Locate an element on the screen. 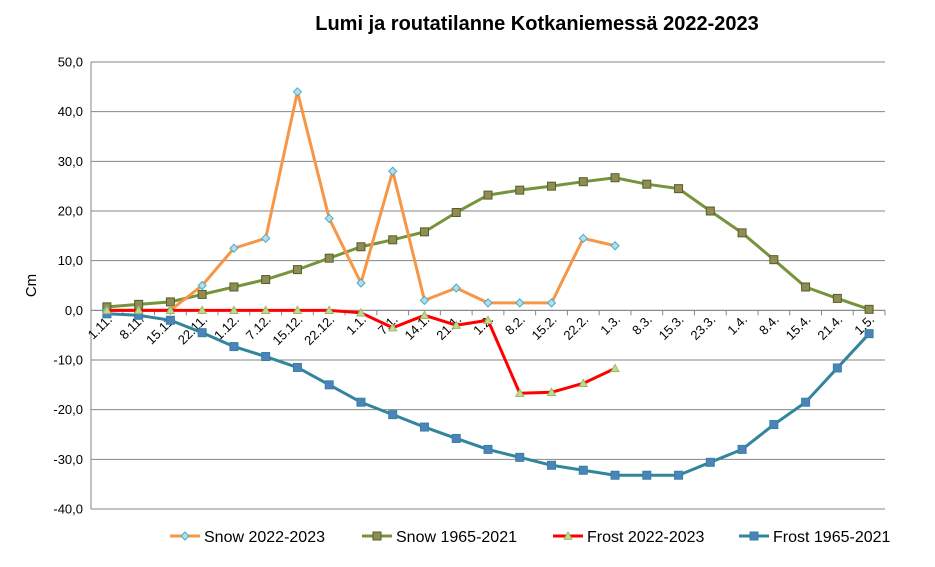  x-tick-label: 1.3. is located at coordinates (610, 325).